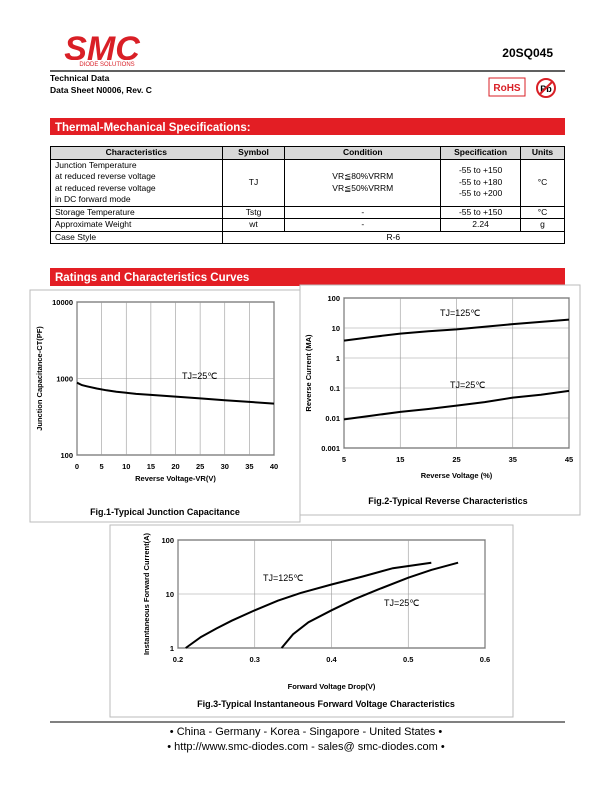 The height and width of the screenshot is (792, 612). What do you see at coordinates (39, 378) in the screenshot?
I see `y-axis-label: Junction Capacitance-CT(PF)` at bounding box center [39, 378].